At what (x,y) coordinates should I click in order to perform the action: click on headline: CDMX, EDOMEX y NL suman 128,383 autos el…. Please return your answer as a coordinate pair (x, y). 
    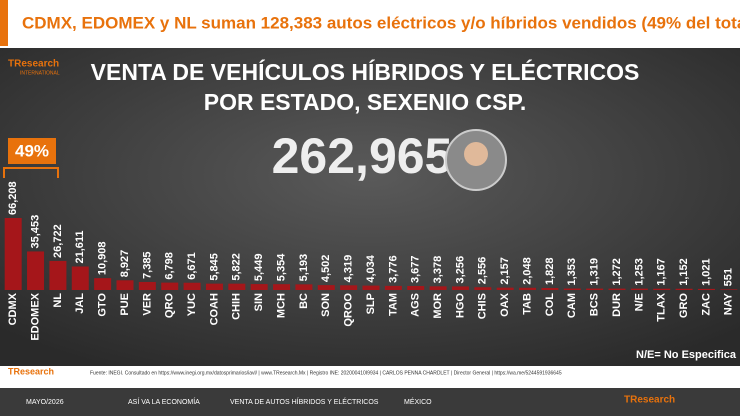
    Looking at the image, I should click on (381, 22).